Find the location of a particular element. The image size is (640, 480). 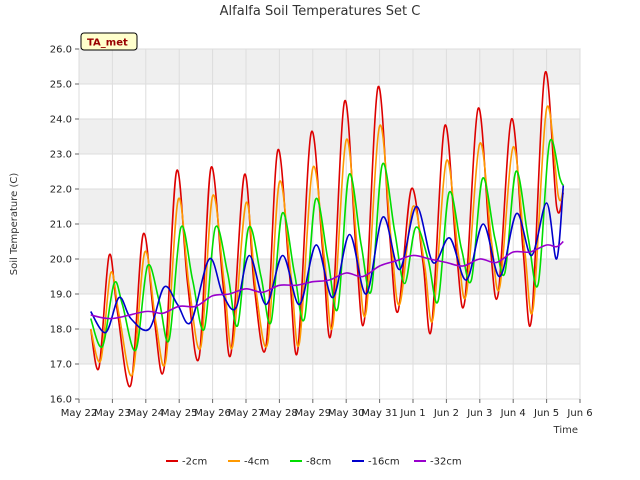

legend-label: -2cm is located at coordinates (194, 462).